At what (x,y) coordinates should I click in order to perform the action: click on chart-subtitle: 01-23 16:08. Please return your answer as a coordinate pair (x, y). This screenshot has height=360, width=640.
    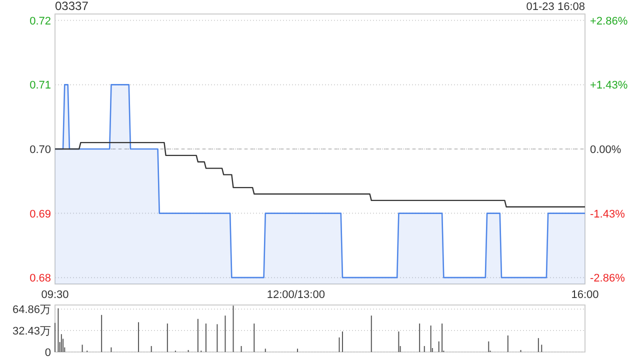
    Looking at the image, I should click on (555, 7).